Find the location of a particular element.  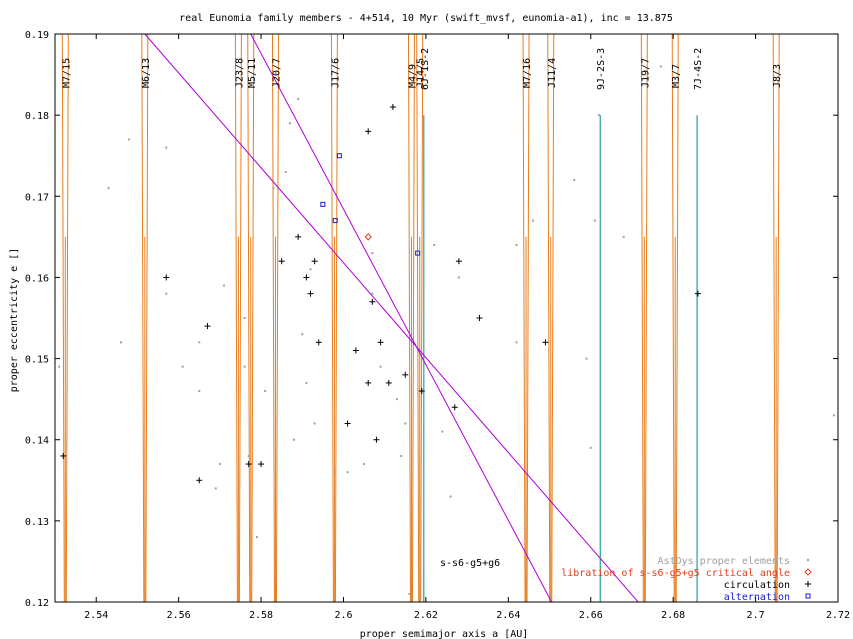

y-tick-label: 0.13 is located at coordinates (37, 522).